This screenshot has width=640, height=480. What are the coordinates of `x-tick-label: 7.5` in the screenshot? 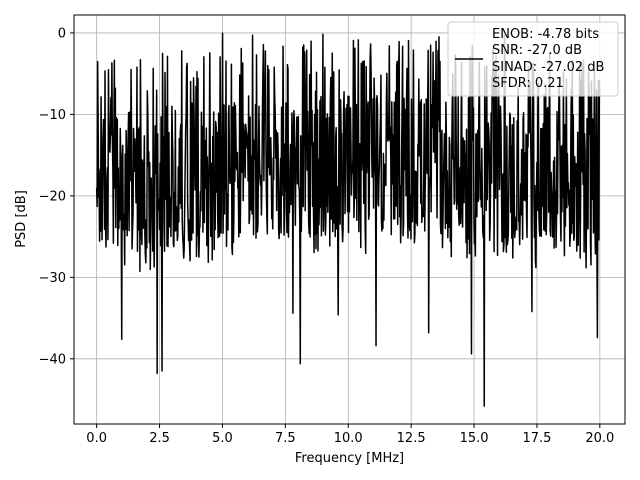 It's located at (285, 438).